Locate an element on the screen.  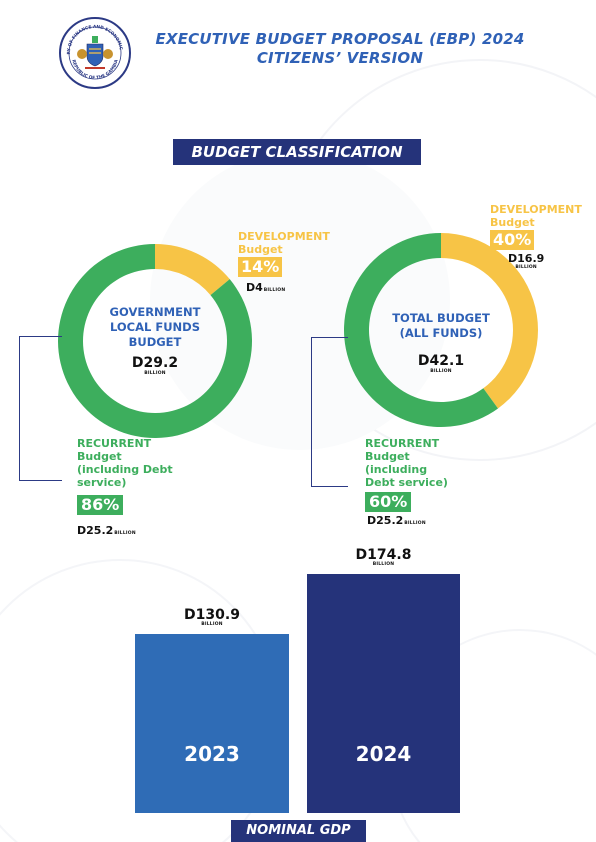
section-title-banner: BUDGET CLASSIFICATION is located at coordinates (297, 152).